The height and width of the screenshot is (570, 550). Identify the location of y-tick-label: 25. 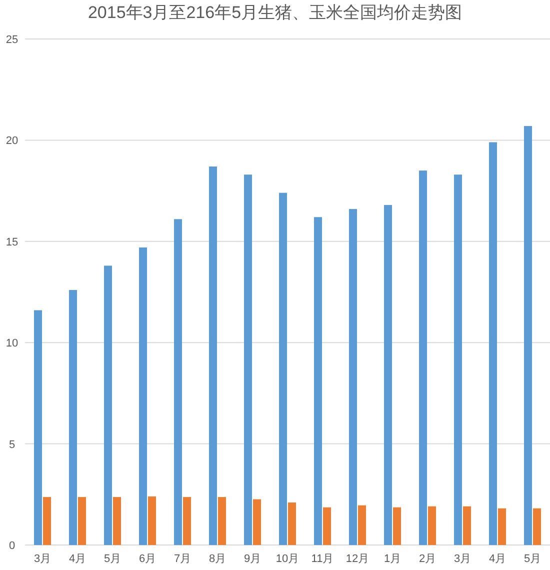
(12, 40).